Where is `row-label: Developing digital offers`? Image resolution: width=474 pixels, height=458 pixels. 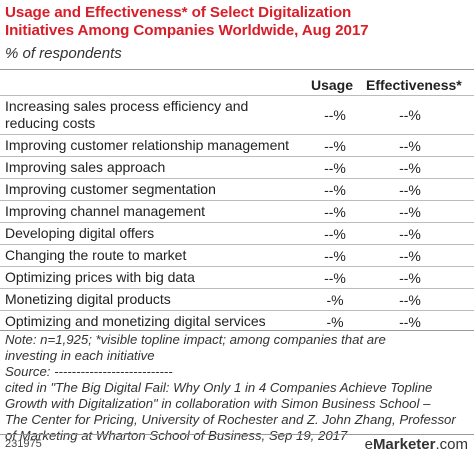
row-label: Developing digital offers is located at coordinates (155, 233).